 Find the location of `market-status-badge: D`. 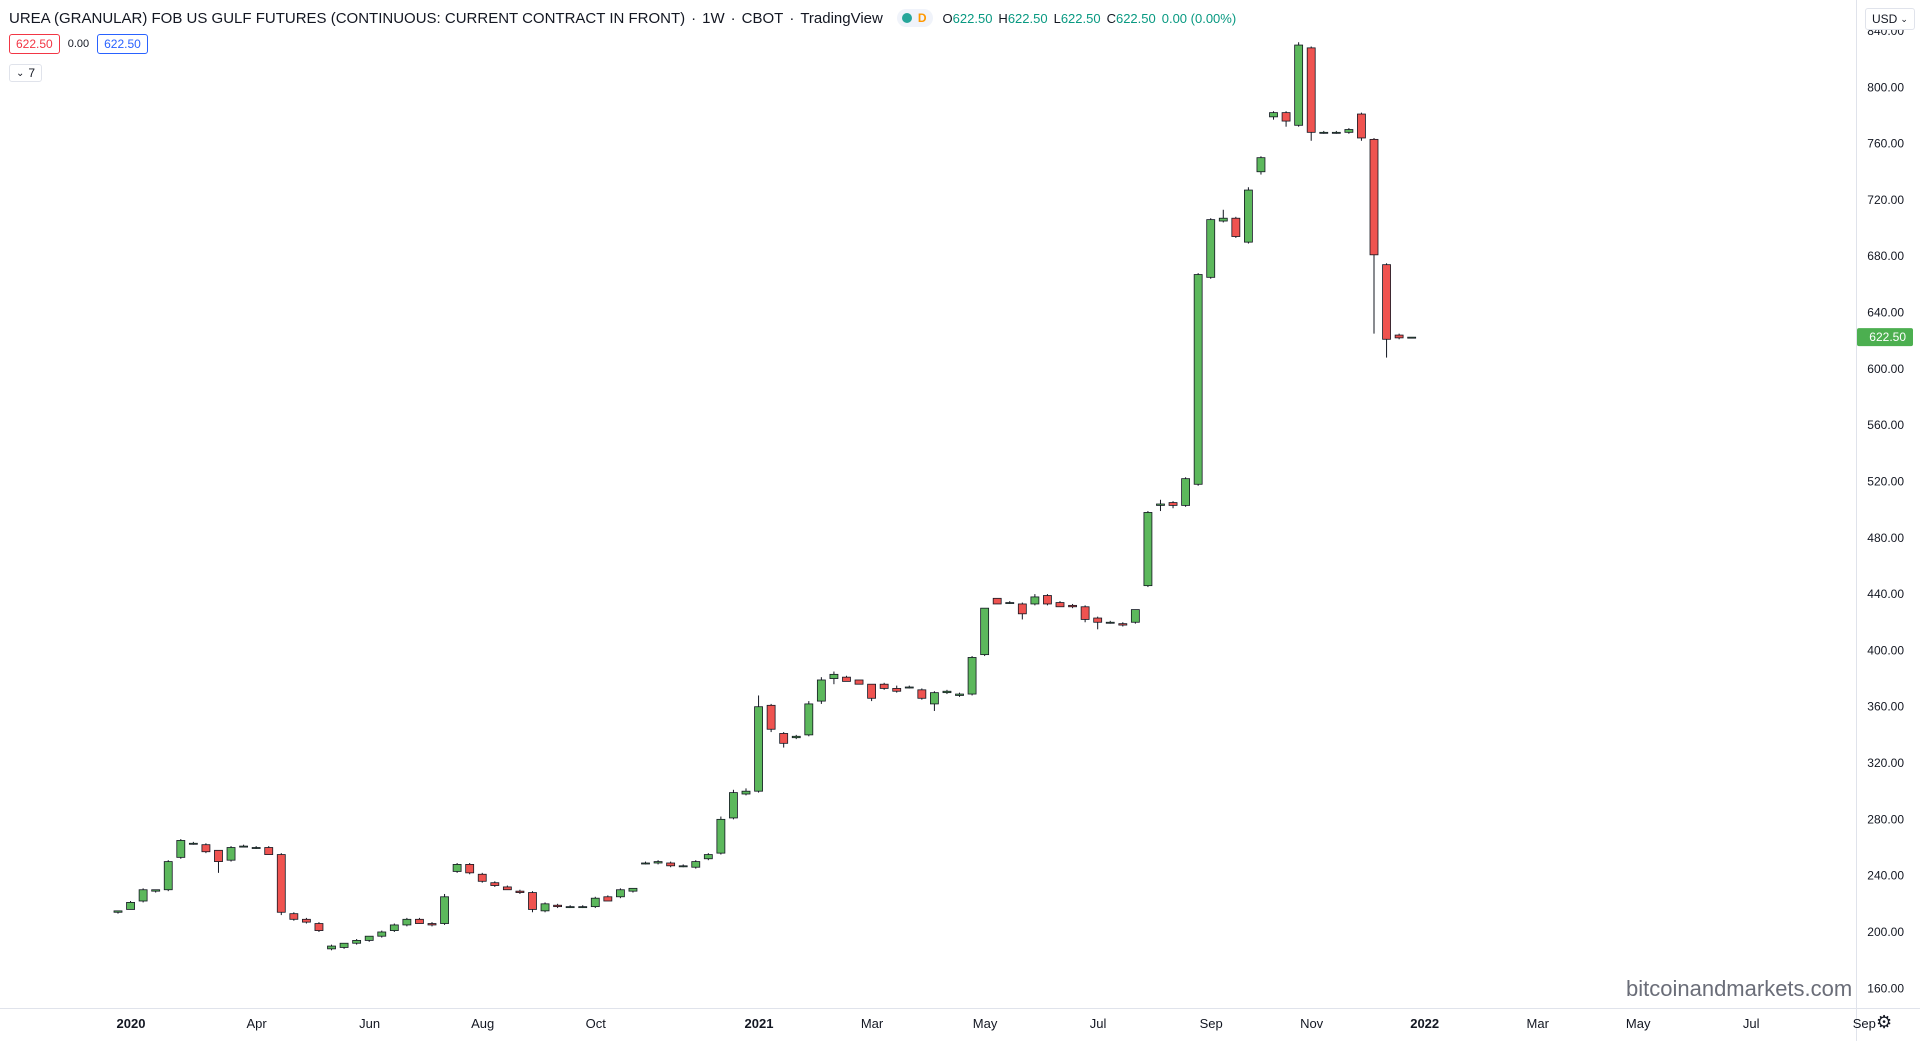

market-status-badge: D is located at coordinates (914, 18).